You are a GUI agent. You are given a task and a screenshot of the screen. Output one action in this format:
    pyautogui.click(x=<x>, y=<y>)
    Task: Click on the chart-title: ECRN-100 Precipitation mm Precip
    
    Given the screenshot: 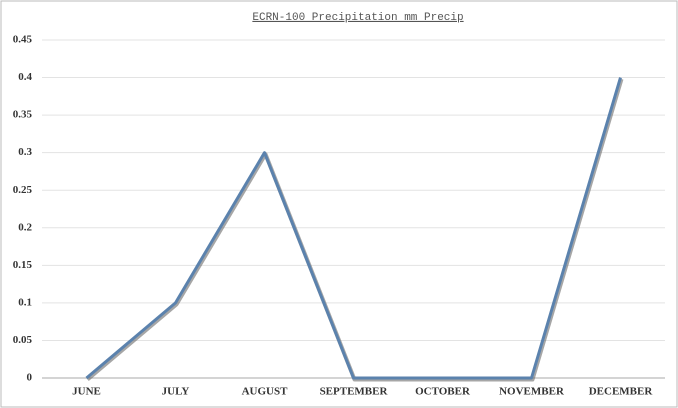 What is the action you would take?
    pyautogui.click(x=357, y=18)
    